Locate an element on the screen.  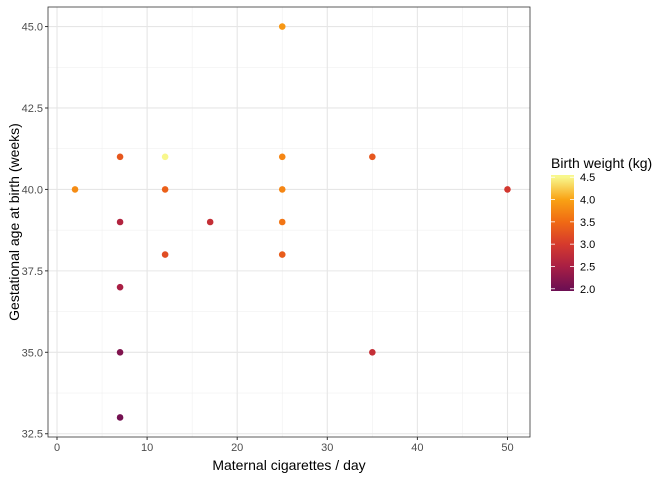
legend-tick-label: 3.0 is located at coordinates (587, 245).